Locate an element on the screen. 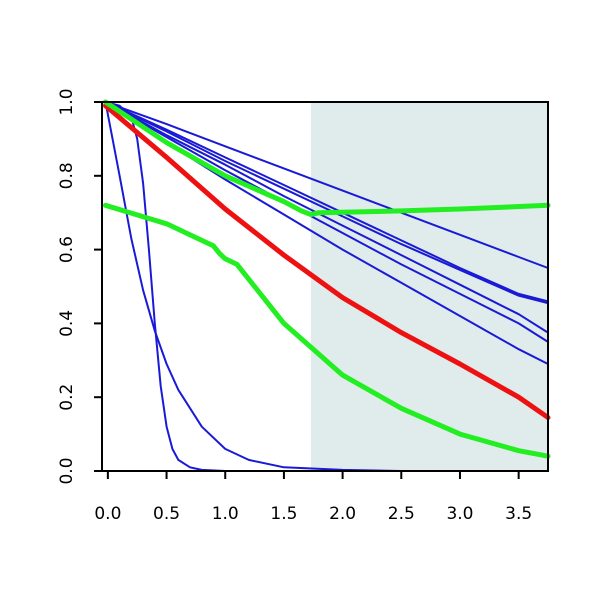 The image size is (600, 600). x-tick-label: 0.0 is located at coordinates (107, 514).